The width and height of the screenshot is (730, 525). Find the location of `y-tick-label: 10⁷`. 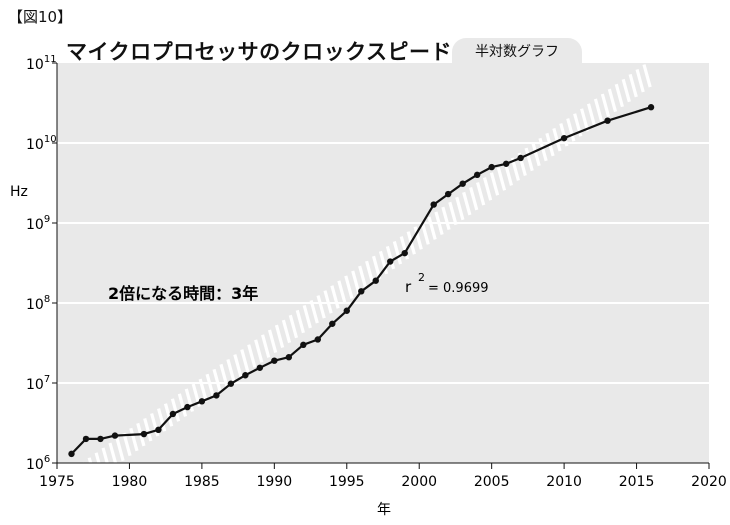

y-tick-label: 10⁷ is located at coordinates (38, 383).